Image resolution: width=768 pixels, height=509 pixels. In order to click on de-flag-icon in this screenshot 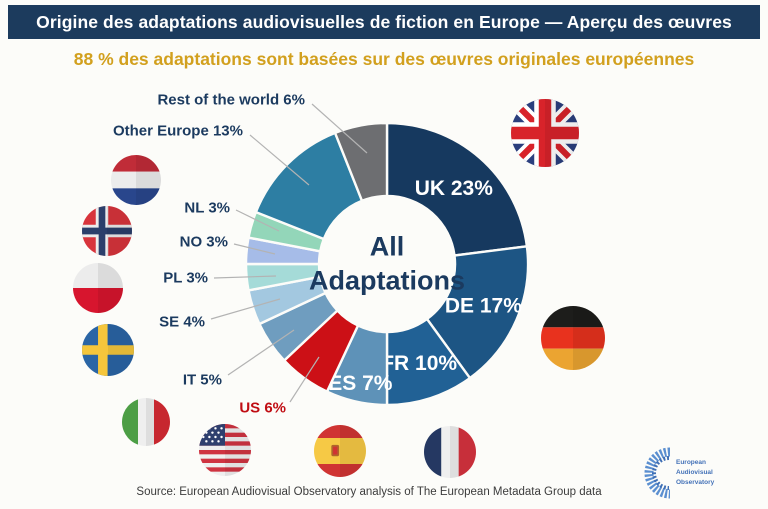, I will do `click(573, 338)`.